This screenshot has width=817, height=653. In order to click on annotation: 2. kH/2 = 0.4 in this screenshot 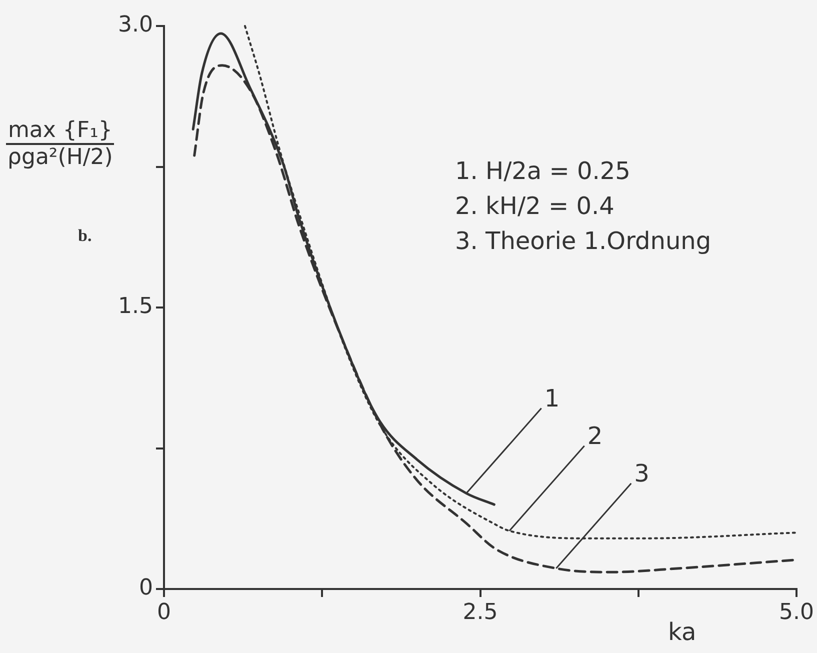, I will do `click(535, 206)`.